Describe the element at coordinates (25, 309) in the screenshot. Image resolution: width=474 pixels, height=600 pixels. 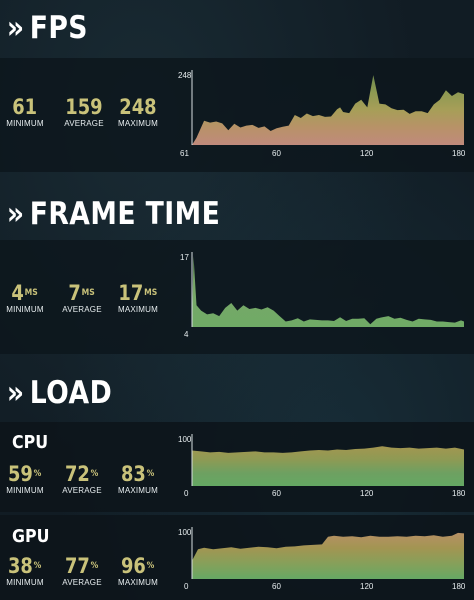
I see `frame-time-min-label: MINIMUM` at that location.